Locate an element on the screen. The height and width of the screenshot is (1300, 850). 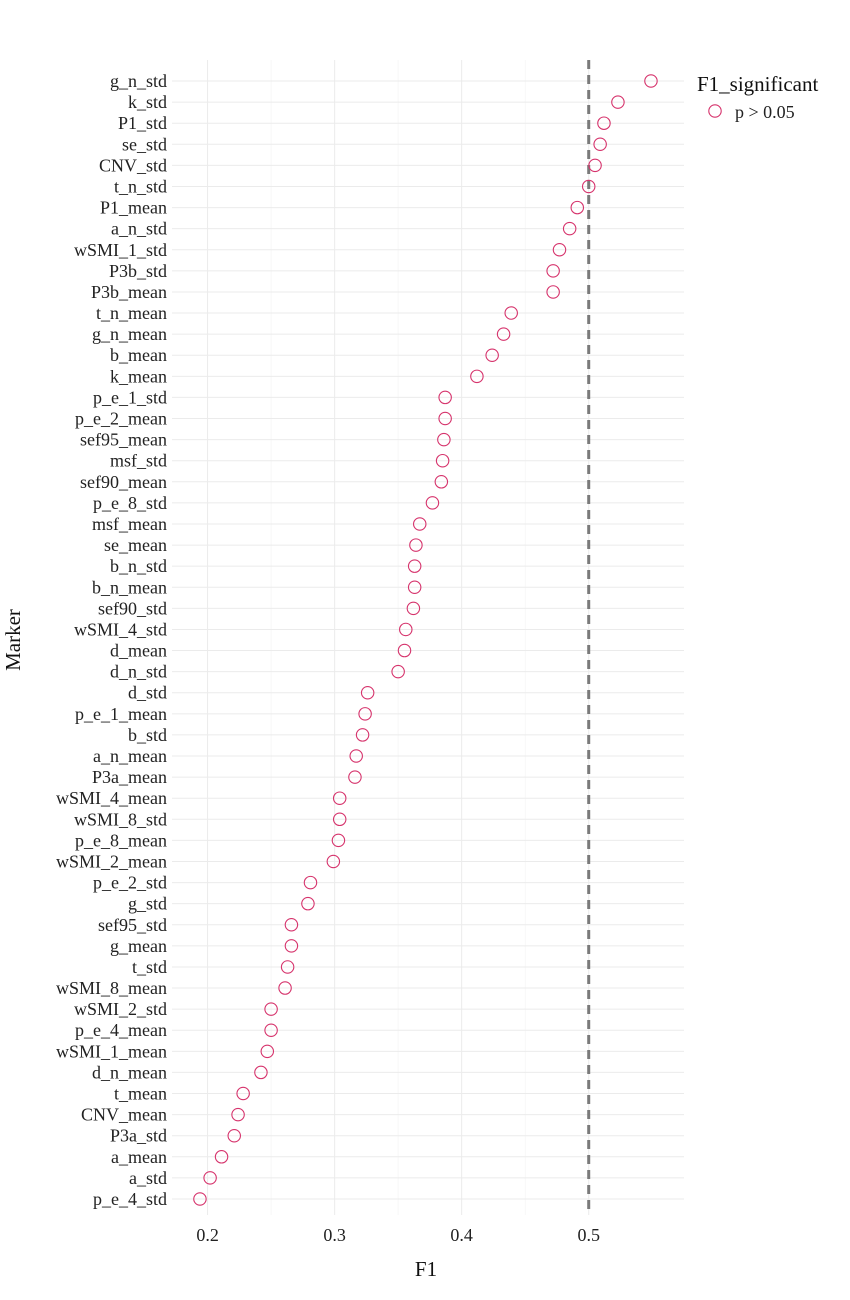
y-tick-label: sef95_mean is located at coordinates (123, 440).